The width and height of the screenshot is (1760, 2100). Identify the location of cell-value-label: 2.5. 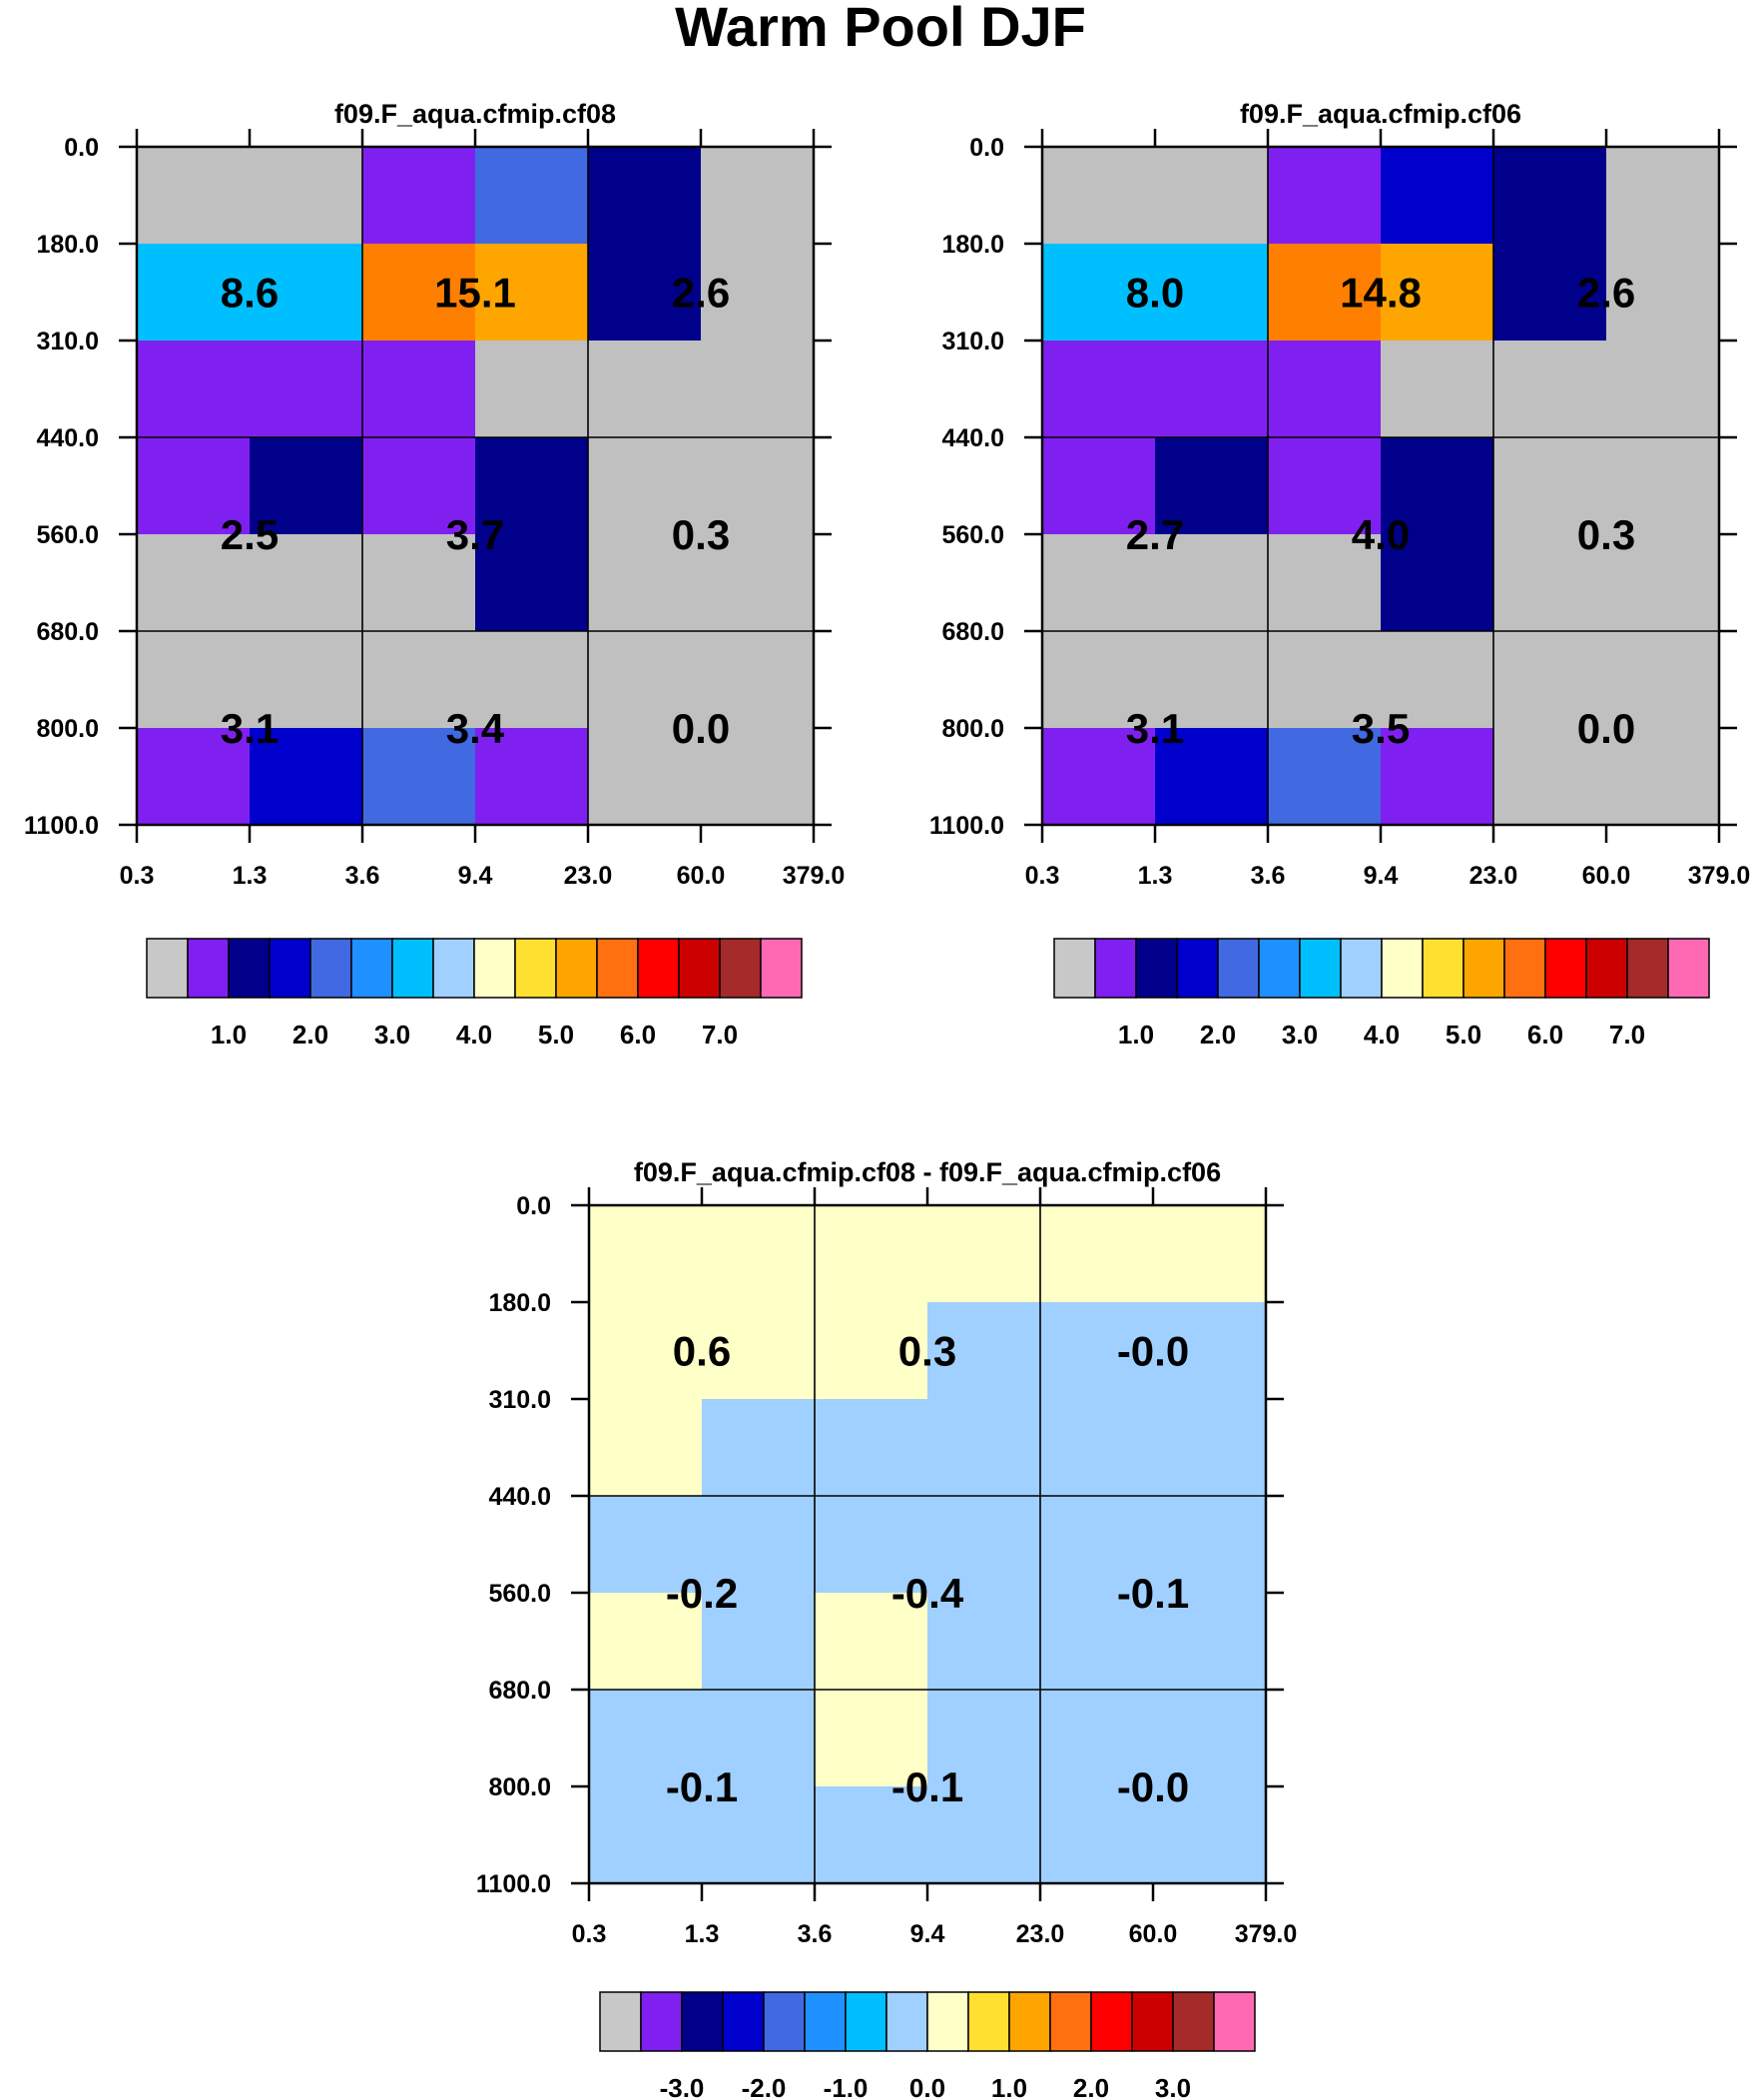
(250, 534).